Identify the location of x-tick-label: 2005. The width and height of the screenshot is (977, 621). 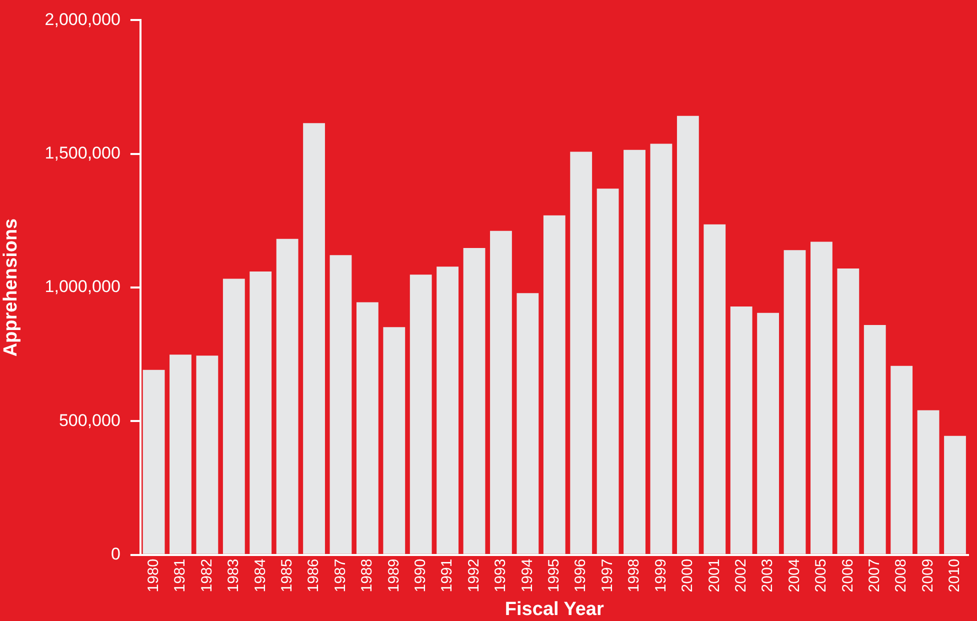
(821, 575).